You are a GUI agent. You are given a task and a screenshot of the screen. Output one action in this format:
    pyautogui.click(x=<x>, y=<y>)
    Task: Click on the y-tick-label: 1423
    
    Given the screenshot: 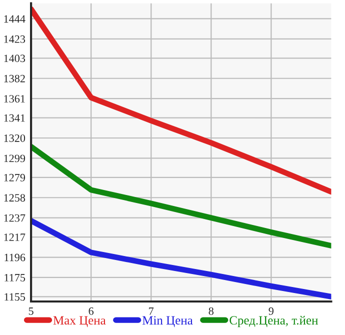 What is the action you would take?
    pyautogui.click(x=15, y=39)
    